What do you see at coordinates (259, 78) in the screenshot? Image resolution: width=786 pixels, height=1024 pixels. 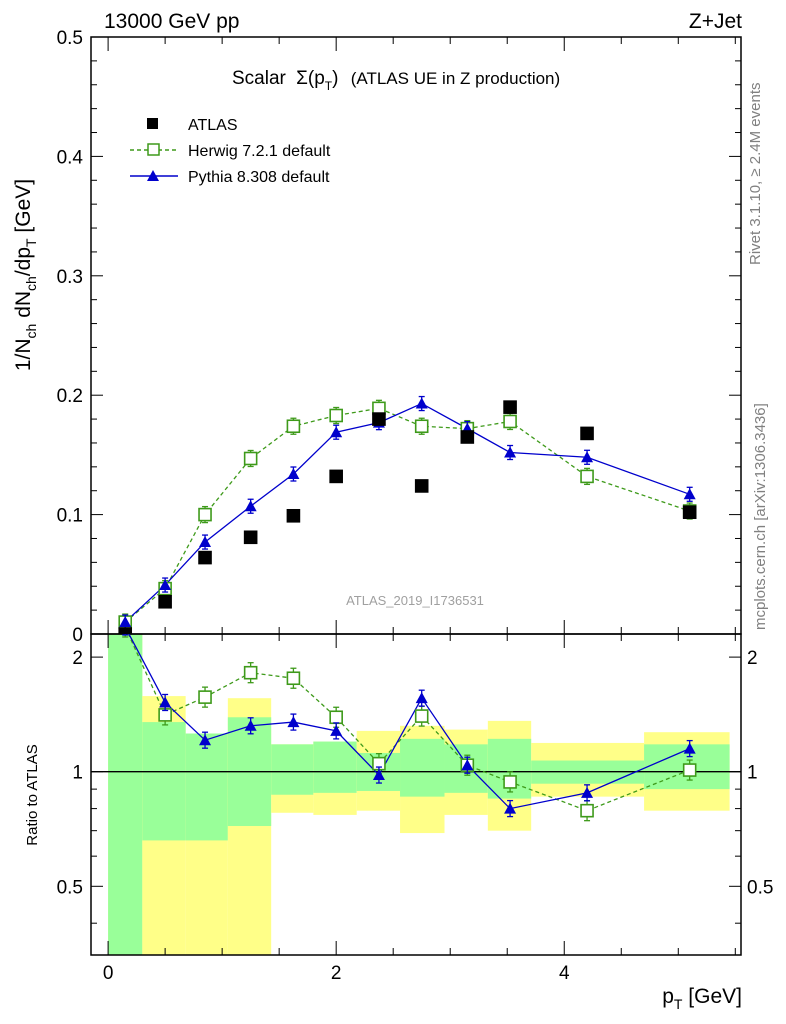 I see `title-prefix: Scalar` at bounding box center [259, 78].